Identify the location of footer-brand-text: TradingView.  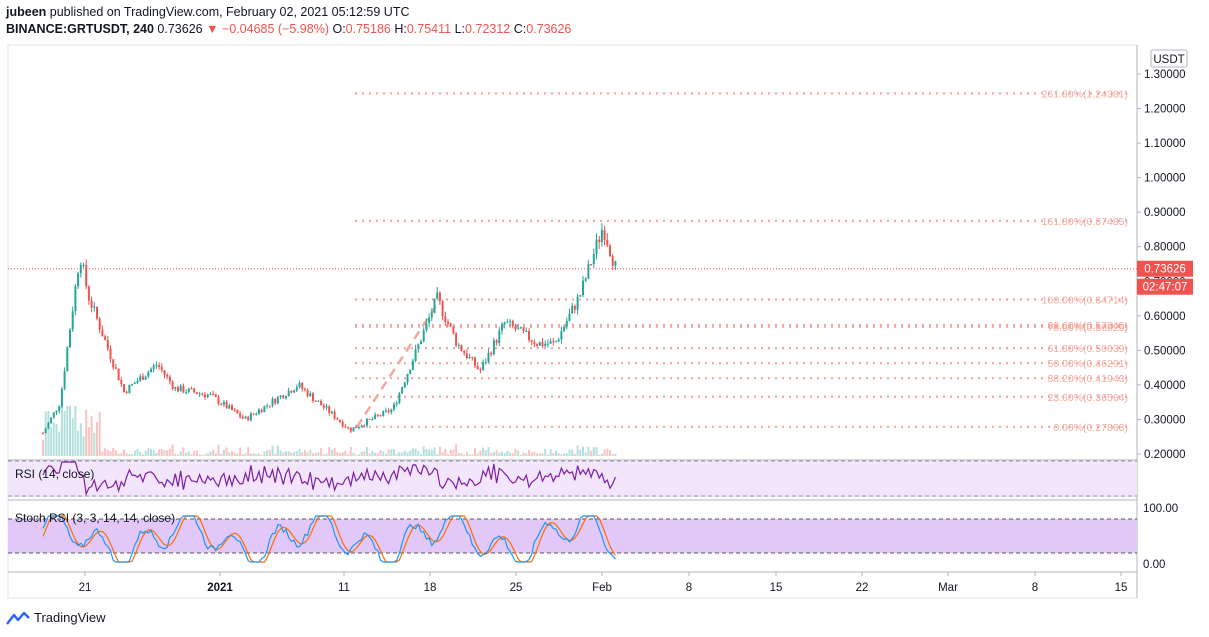
(70, 617).